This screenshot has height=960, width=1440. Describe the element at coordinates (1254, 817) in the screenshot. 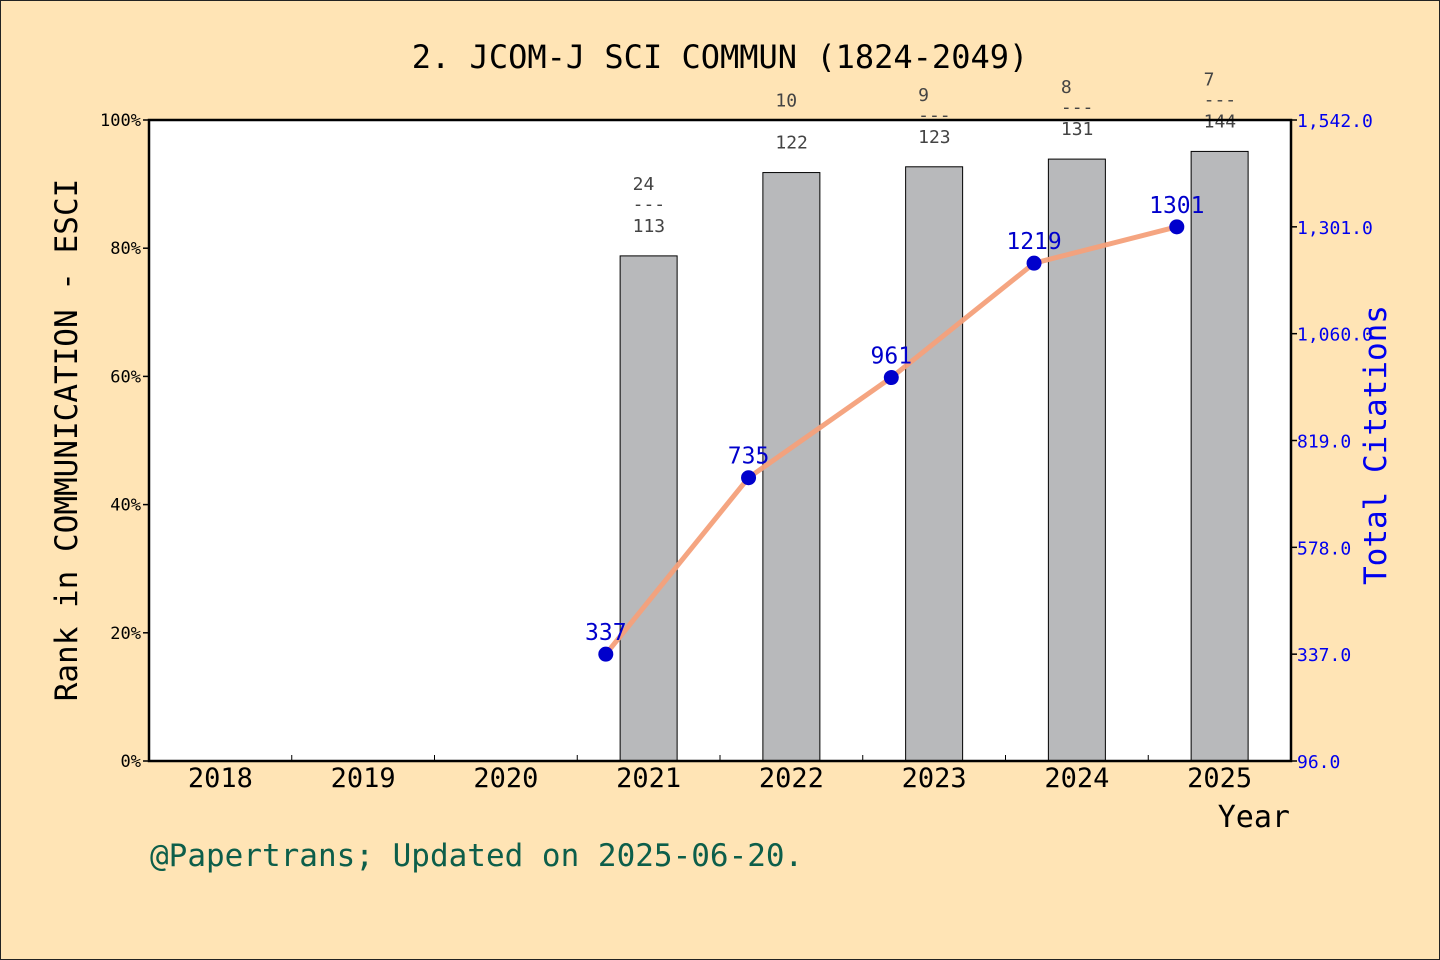

I see `x-axis-title: Year` at that location.